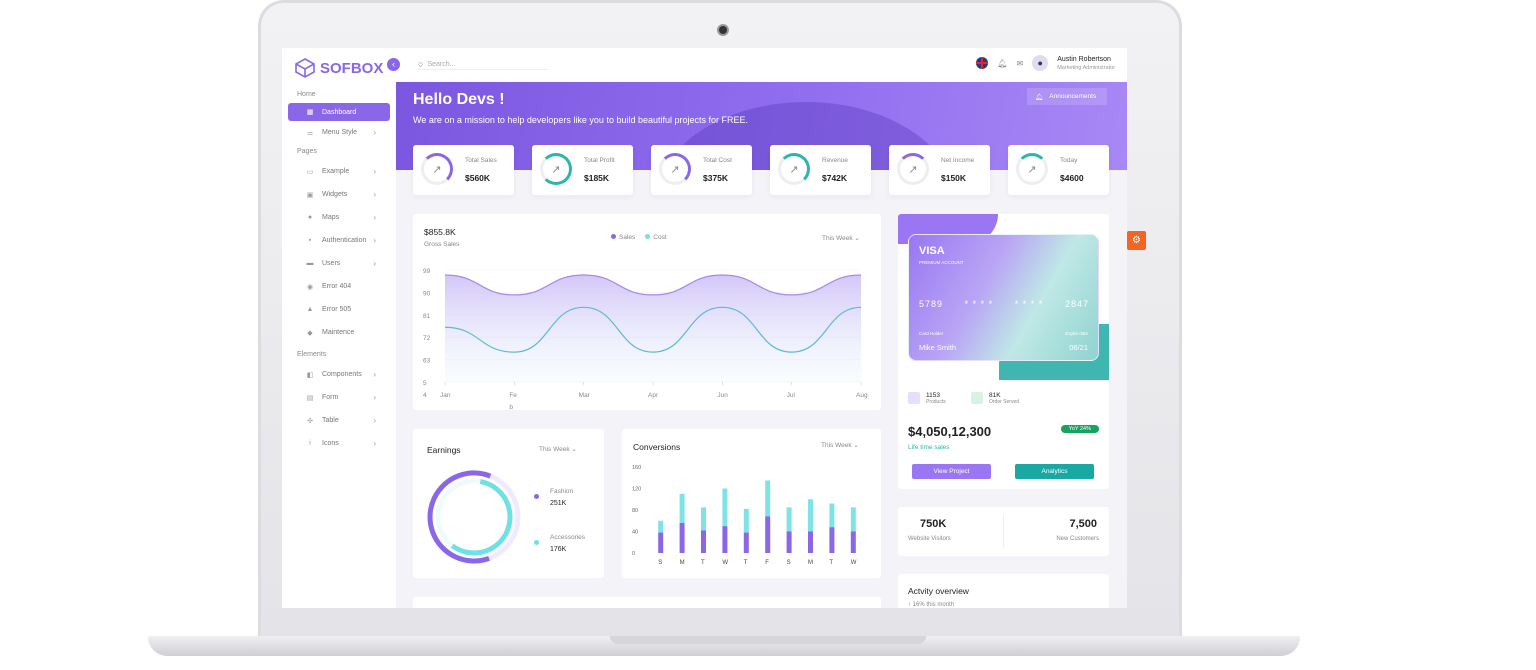  Describe the element at coordinates (463, 170) in the screenshot. I see `stat-card: ↗ Total Sales $560K` at that location.